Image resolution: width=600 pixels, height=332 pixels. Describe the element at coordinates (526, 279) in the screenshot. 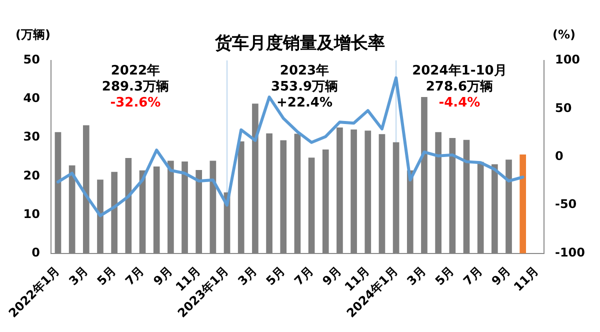

I see `x-tick-label: 11月` at that location.